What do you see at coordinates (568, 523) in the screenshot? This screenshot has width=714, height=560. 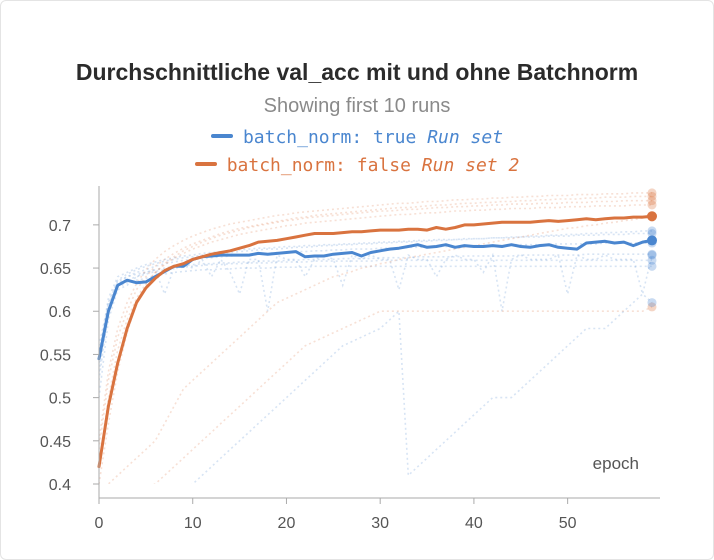 I see `x-tick-label: 50` at bounding box center [568, 523].